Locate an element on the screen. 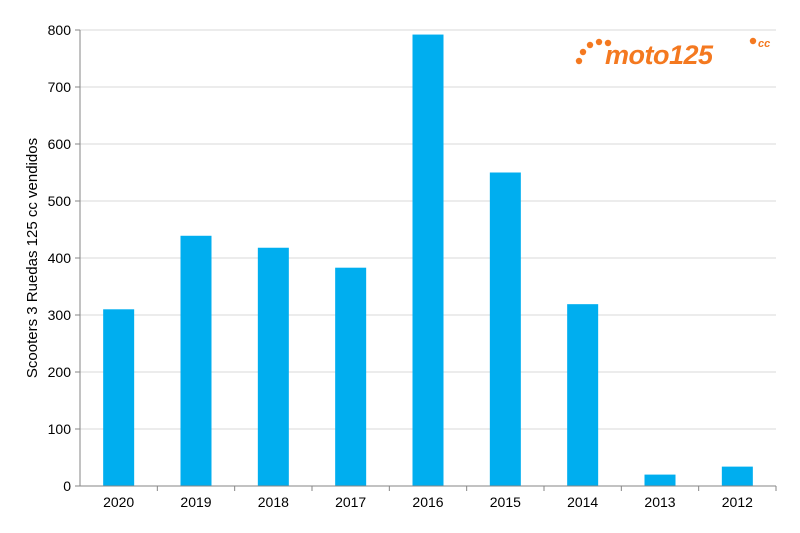 This screenshot has width=800, height=533. x-tick-label: 2015 is located at coordinates (505, 502).